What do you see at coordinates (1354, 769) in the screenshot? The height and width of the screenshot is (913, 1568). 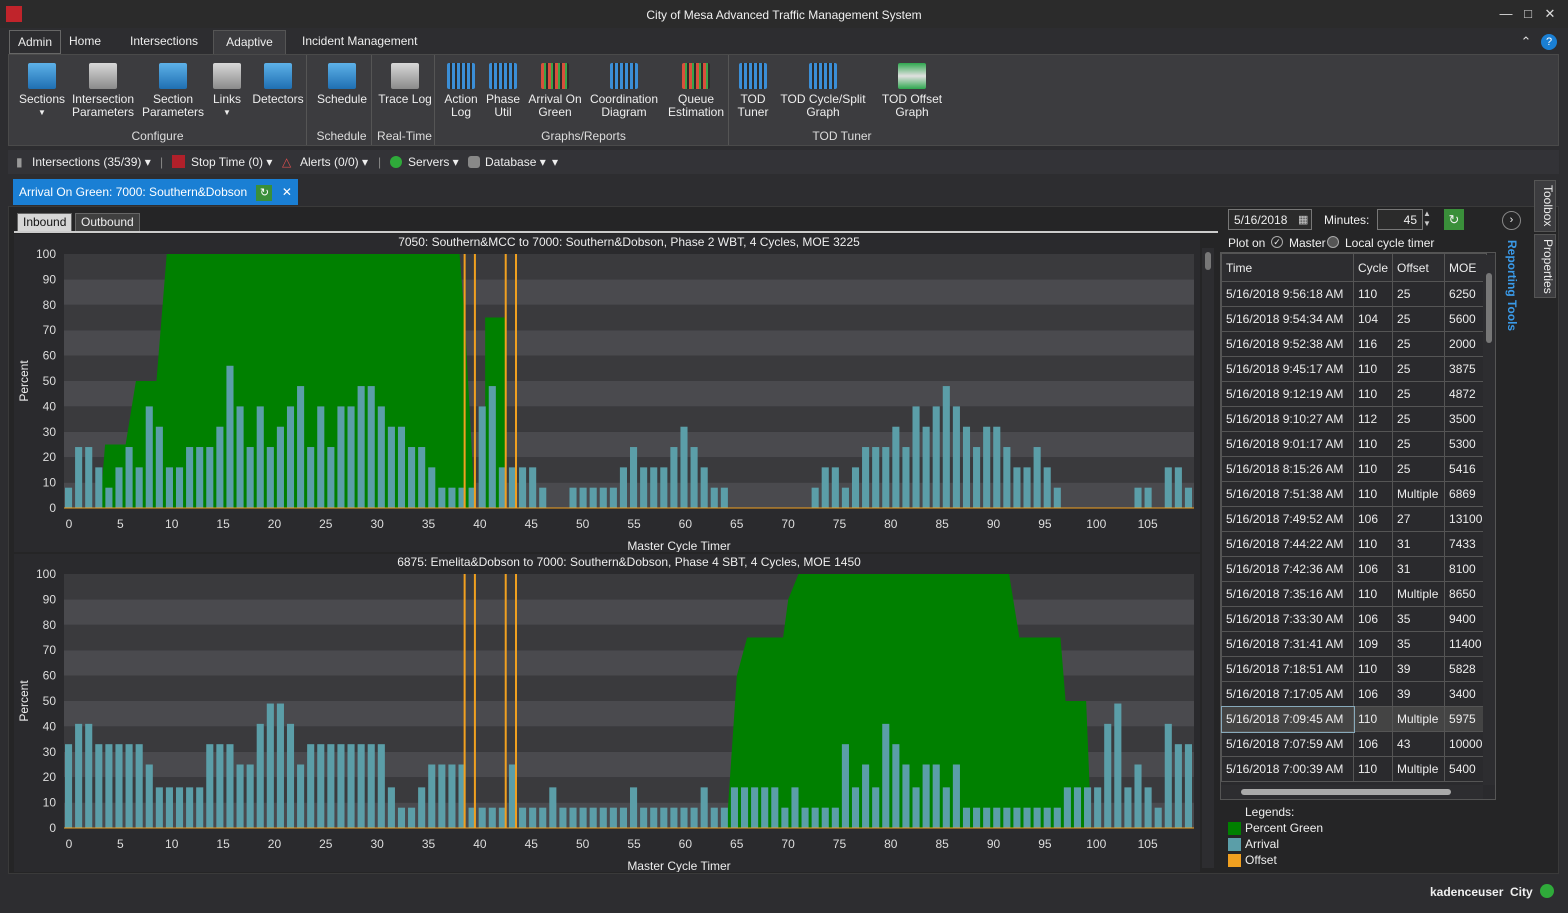 I see `table-row: 5/16/2018 7:00:39 AM 110 Multiple 5400` at bounding box center [1354, 769].